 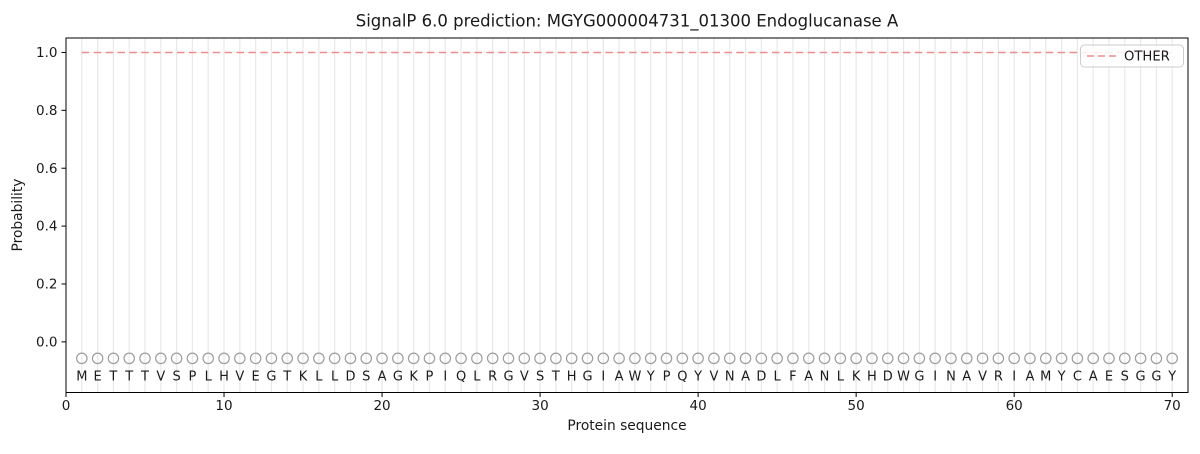 What do you see at coordinates (626, 426) in the screenshot?
I see `x-axis-label: Protein sequence` at bounding box center [626, 426].